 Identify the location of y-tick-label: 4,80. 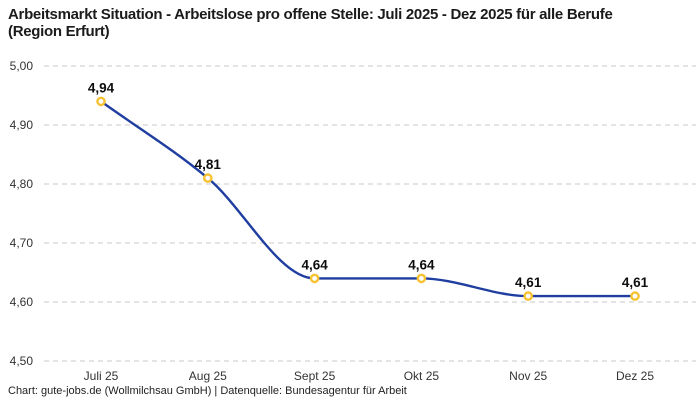
(22, 184).